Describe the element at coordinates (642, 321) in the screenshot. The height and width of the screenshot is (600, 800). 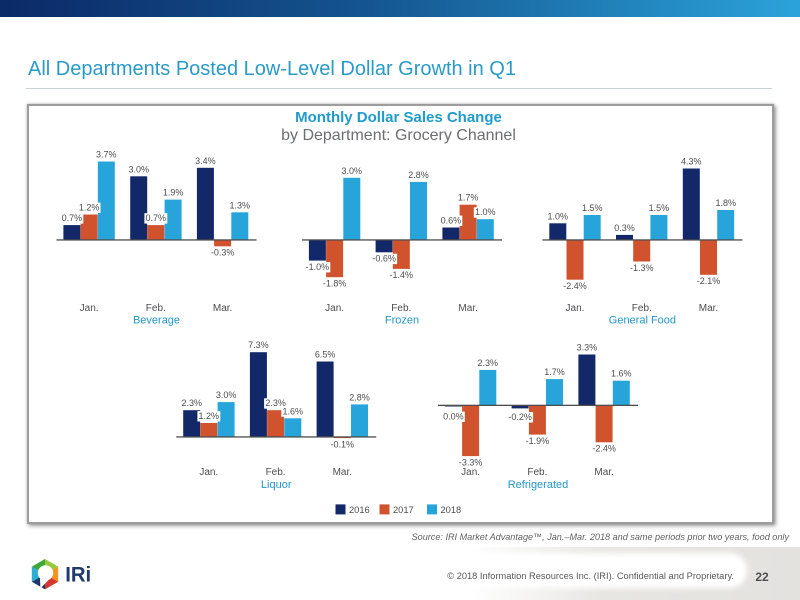
I see `svg-text: General Food` at that location.